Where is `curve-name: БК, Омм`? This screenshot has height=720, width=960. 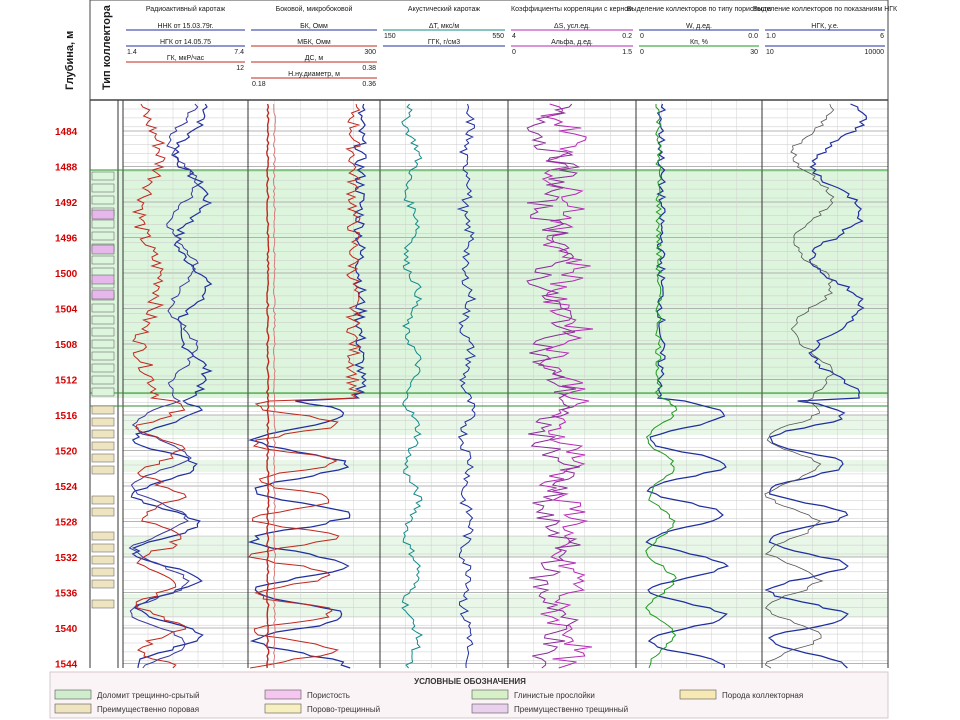
curve-name: БК, Омм is located at coordinates (314, 26).